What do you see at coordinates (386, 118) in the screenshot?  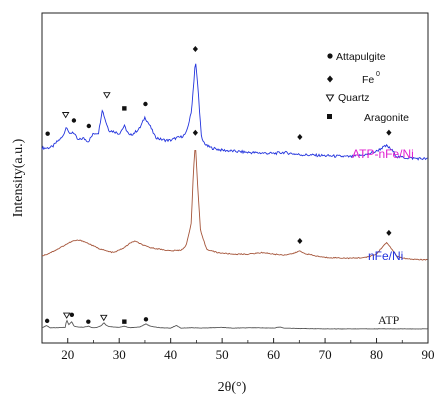 I see `legend-aragonite-label: Aragonite` at bounding box center [386, 118].